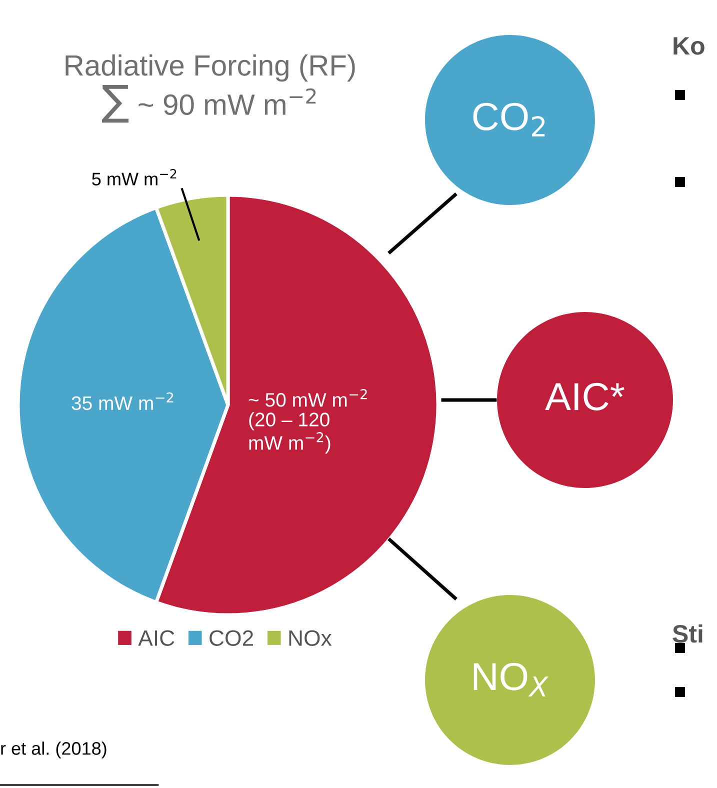 The height and width of the screenshot is (788, 717). What do you see at coordinates (123, 401) in the screenshot?
I see `data-label: 35 mW m$^{−2}$` at bounding box center [123, 401].